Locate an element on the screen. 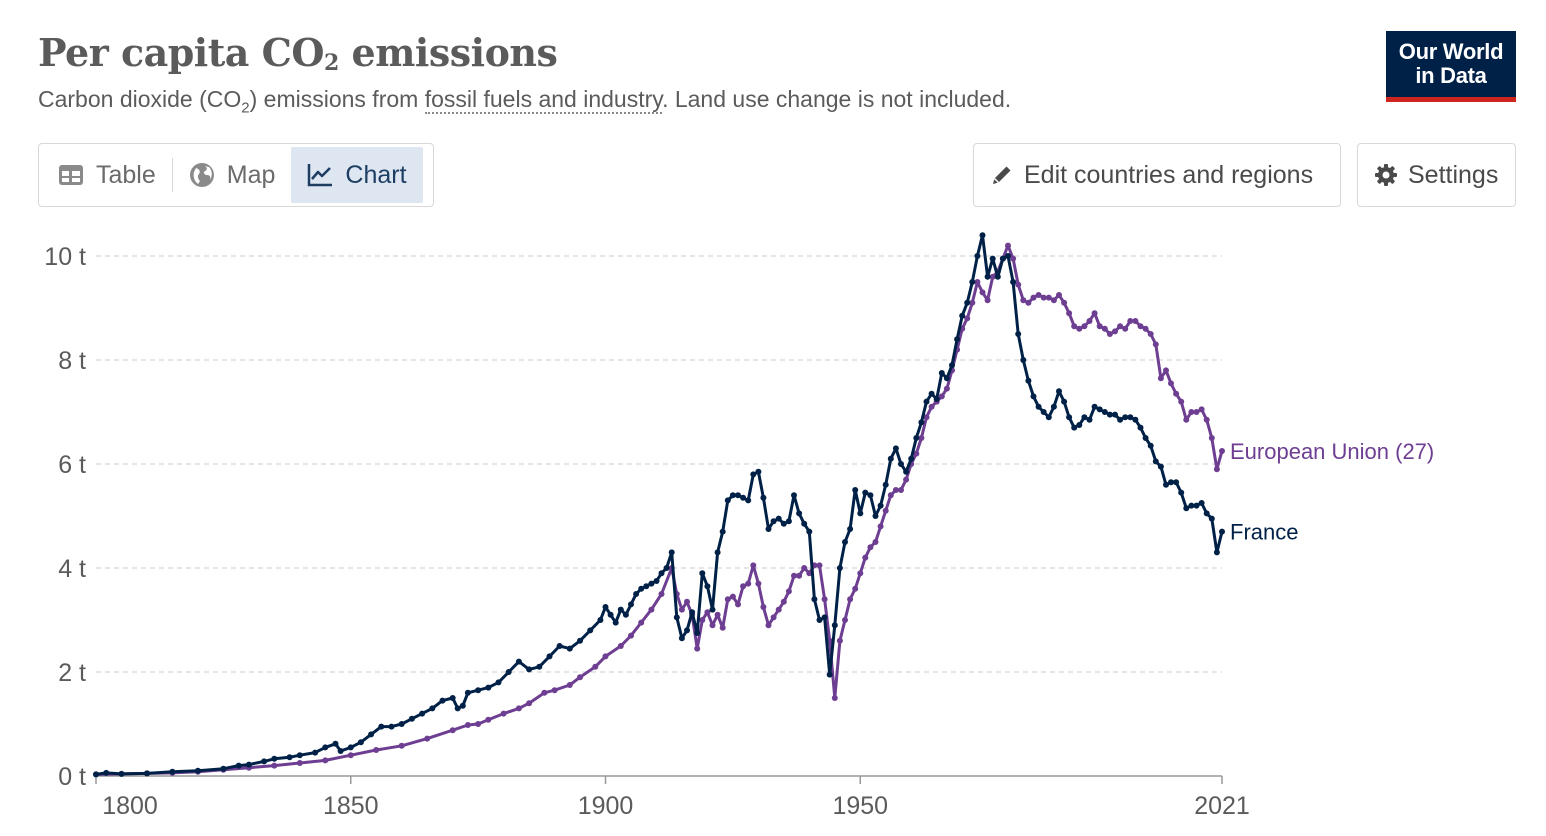 Image resolution: width=1546 pixels, height=836 pixels. edit-countries-button: Edit countries and regions is located at coordinates (1157, 175).